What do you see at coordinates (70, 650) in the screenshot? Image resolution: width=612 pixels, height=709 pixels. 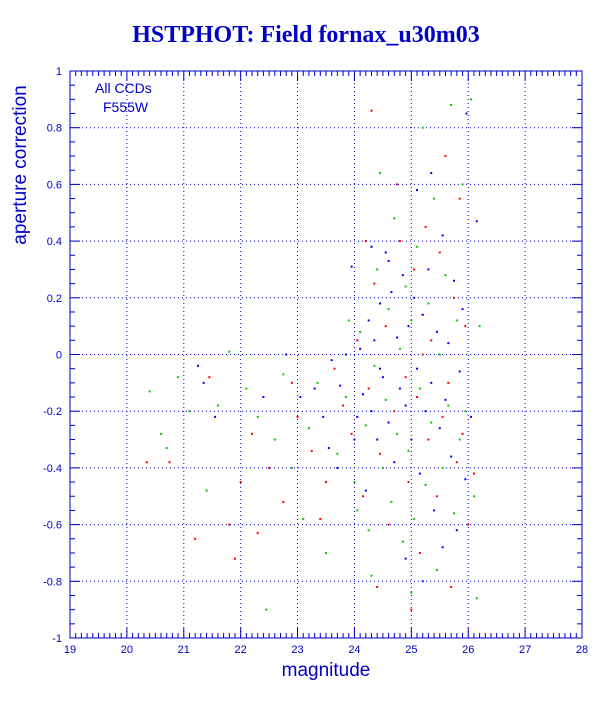 I see `x-tick-label: 19` at bounding box center [70, 650].